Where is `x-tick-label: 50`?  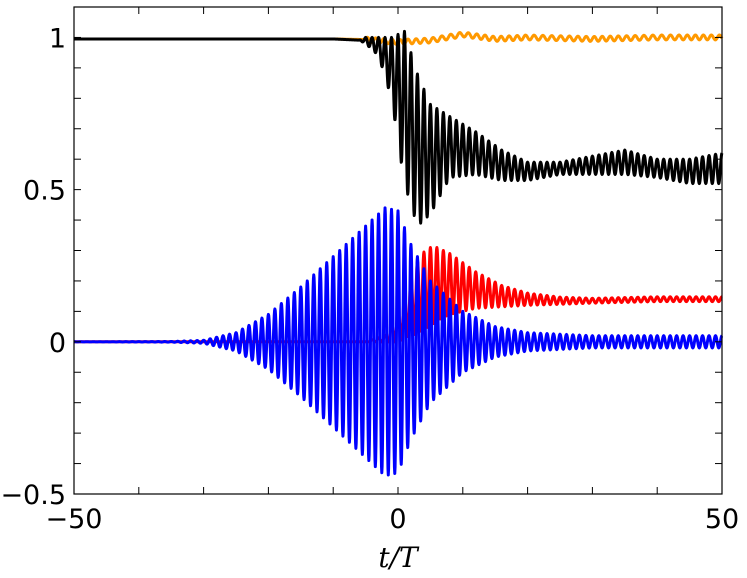 x-tick-label: 50 is located at coordinates (722, 519).